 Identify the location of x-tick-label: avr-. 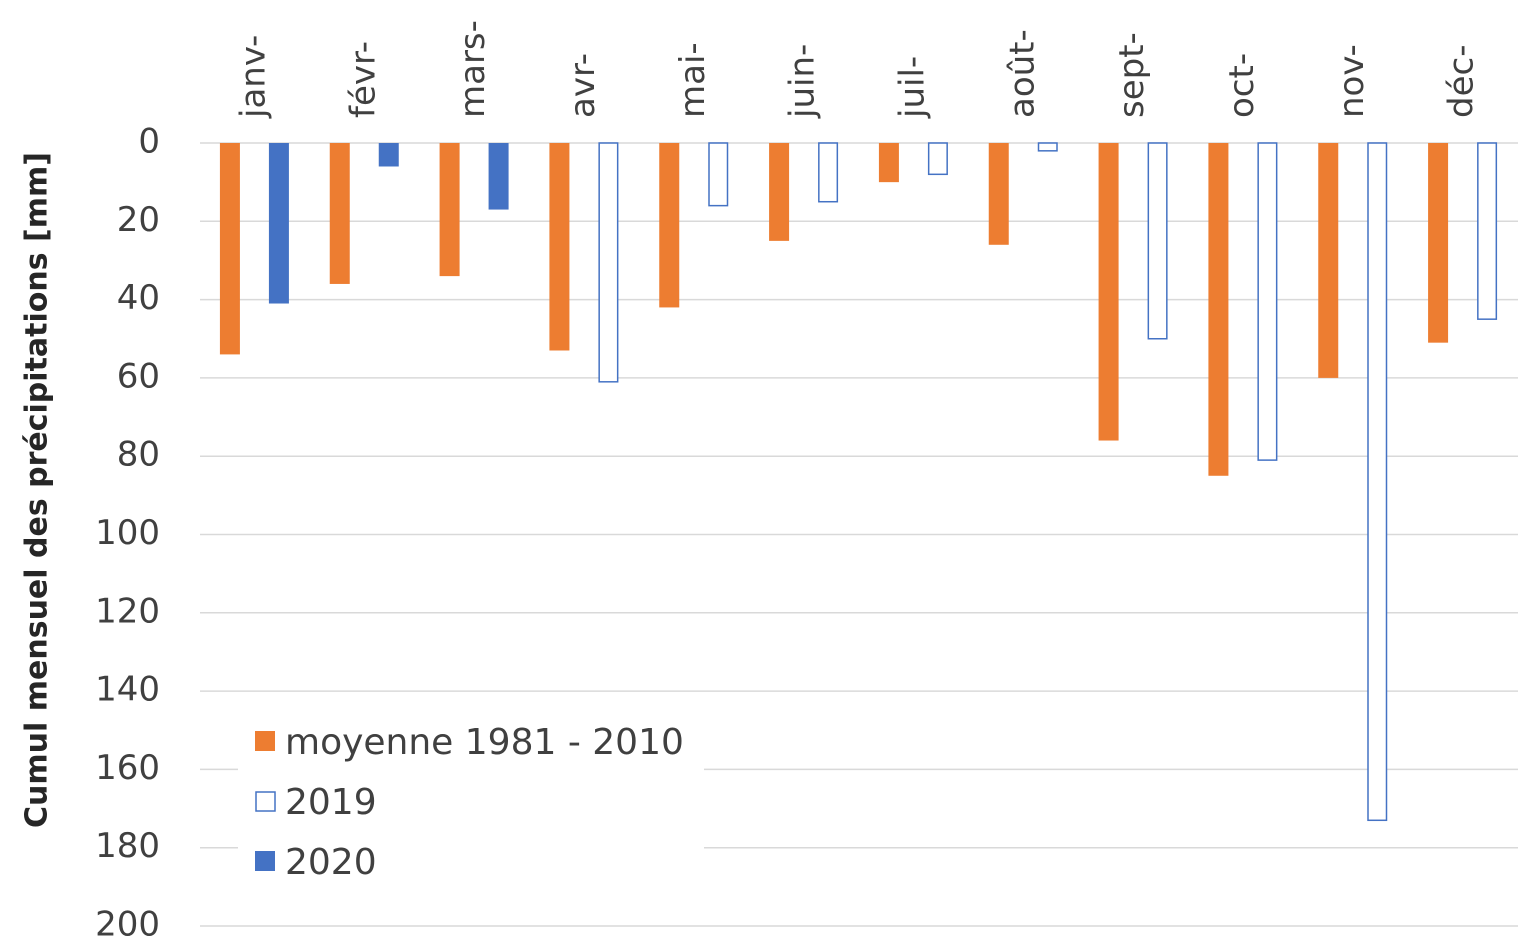
(583, 85).